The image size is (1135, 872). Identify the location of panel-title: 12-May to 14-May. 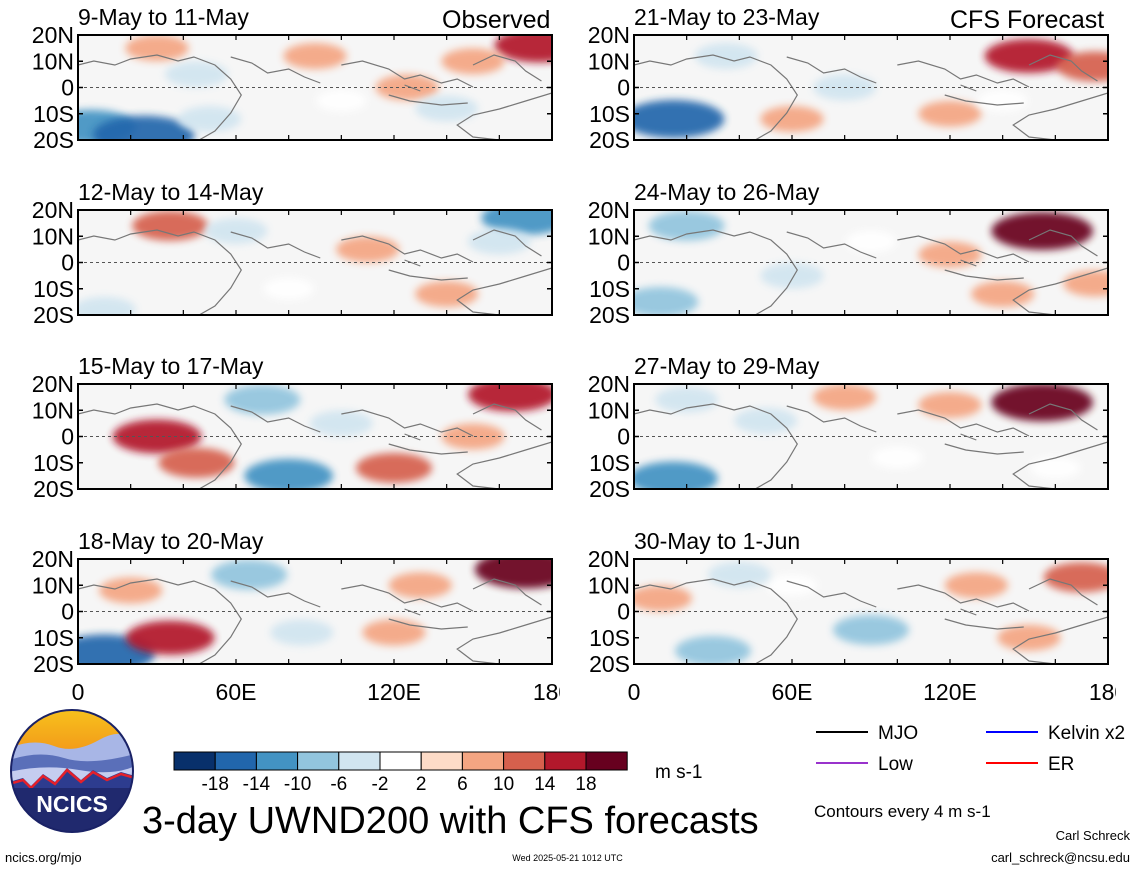
(171, 192).